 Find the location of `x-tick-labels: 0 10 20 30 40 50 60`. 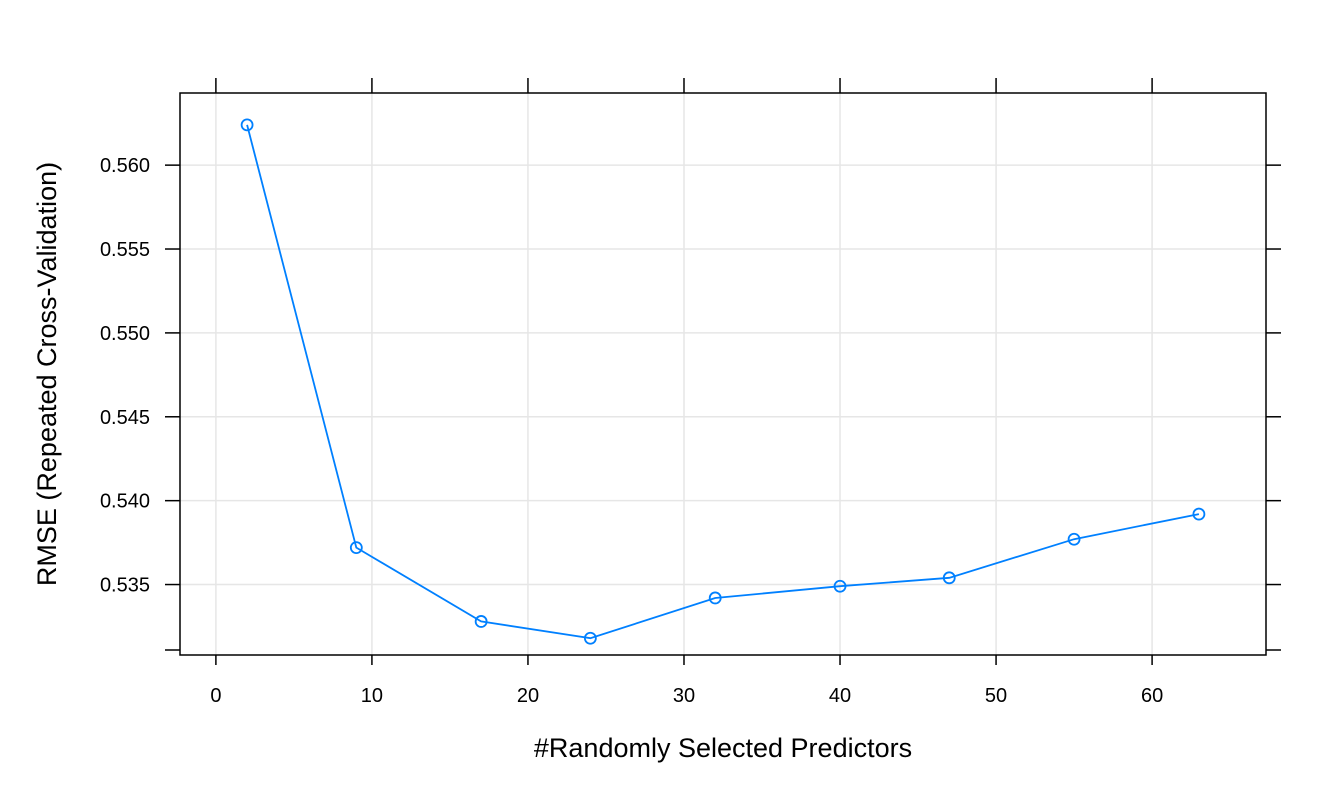

x-tick-labels: 0 10 20 30 40 50 60 is located at coordinates (686, 696).